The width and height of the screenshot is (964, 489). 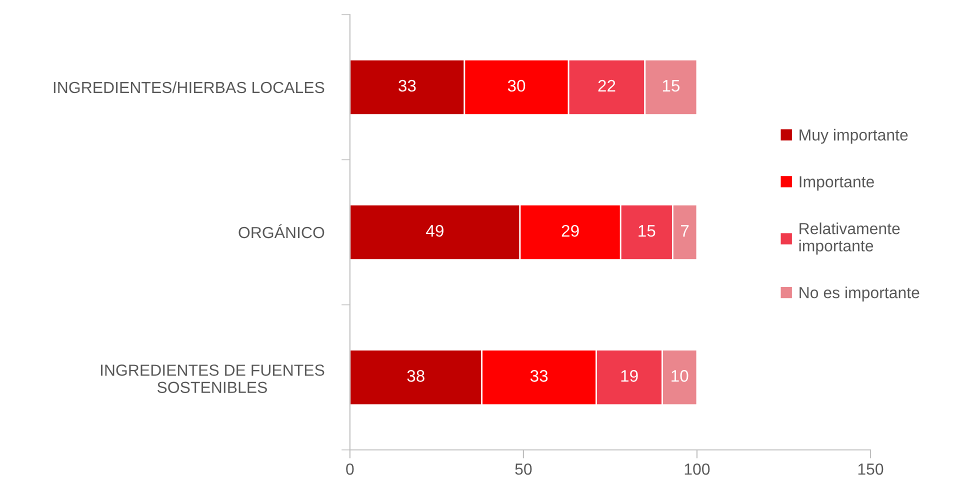 I want to click on x-tick-label: 0, so click(x=350, y=469).